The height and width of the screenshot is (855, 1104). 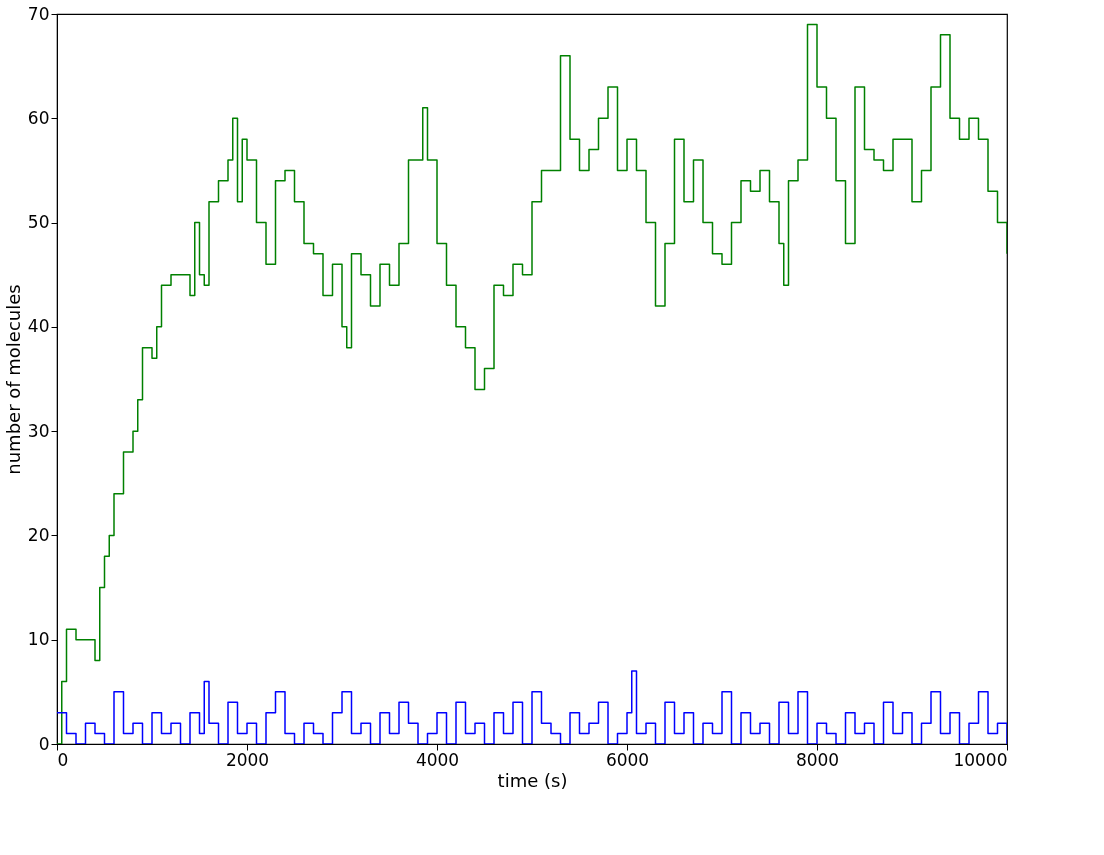 I want to click on y-tick-label: 40, so click(x=38, y=326).